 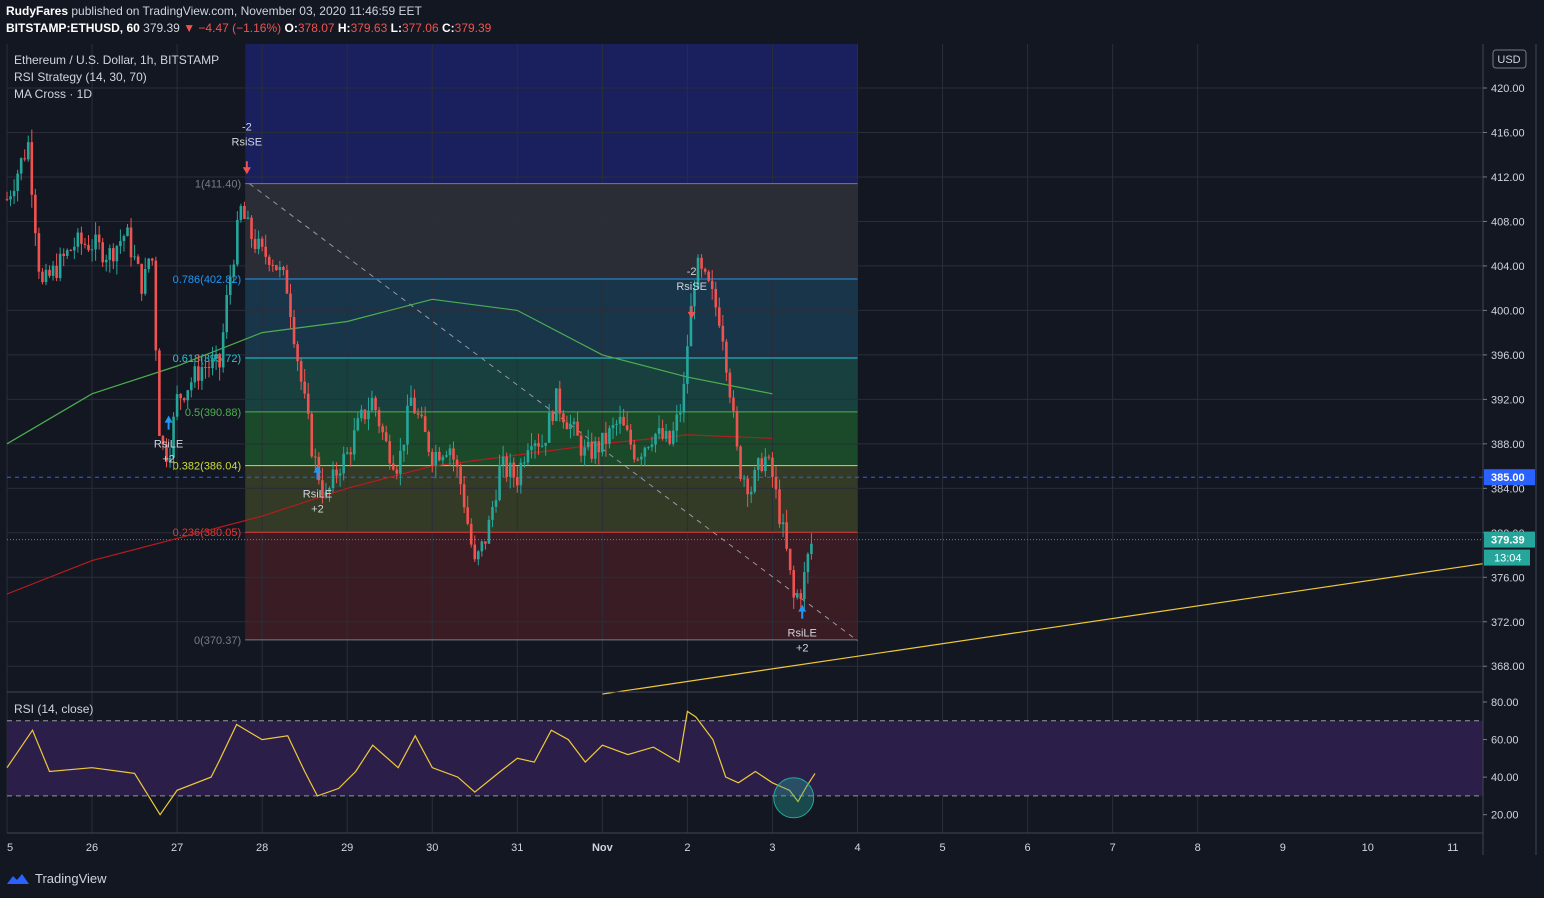 What do you see at coordinates (687, 848) in the screenshot?
I see `time-tick-label: 2` at bounding box center [687, 848].